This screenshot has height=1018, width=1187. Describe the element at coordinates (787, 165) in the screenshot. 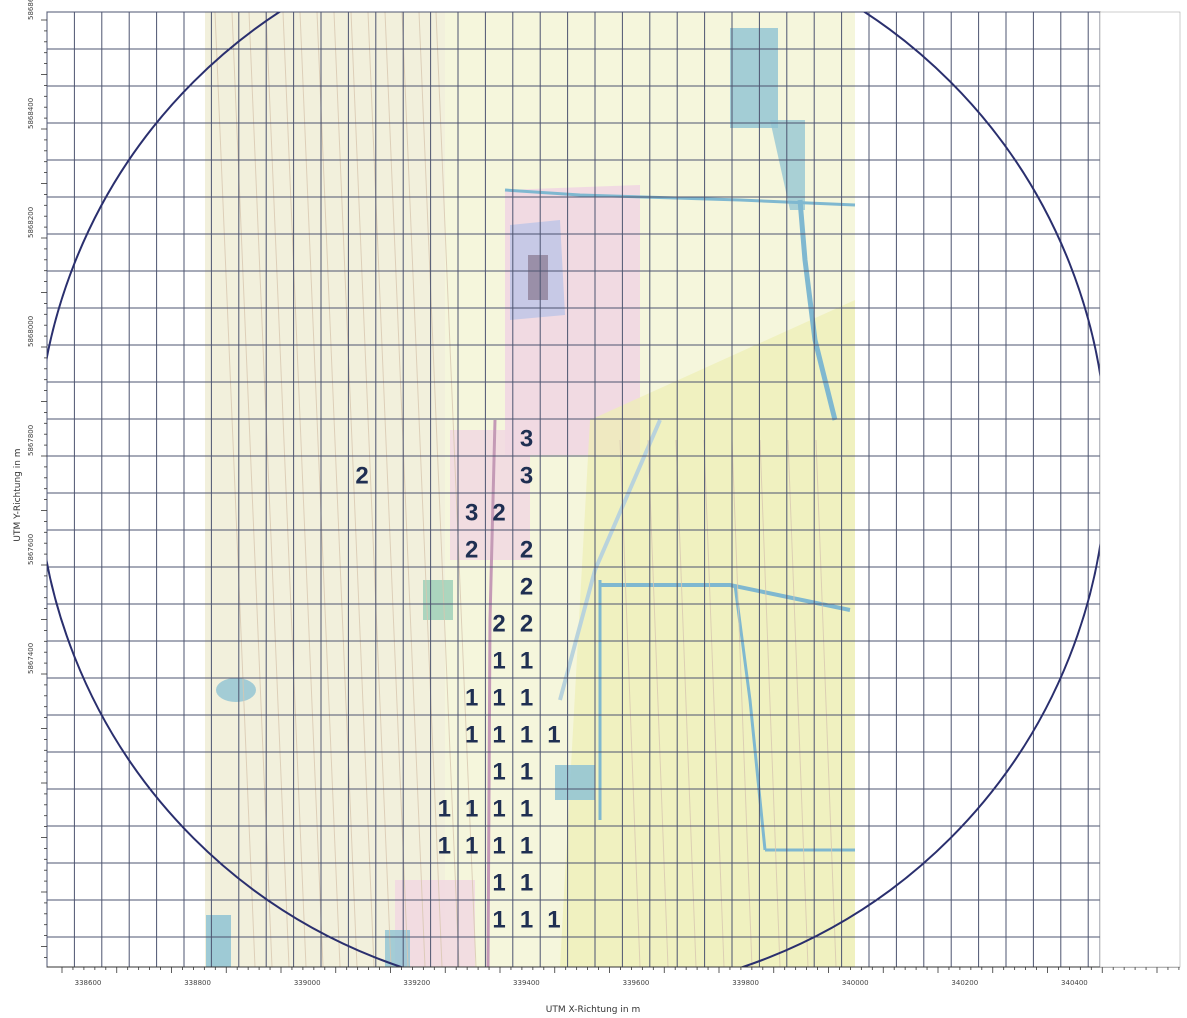

I see `water-strip` at that location.